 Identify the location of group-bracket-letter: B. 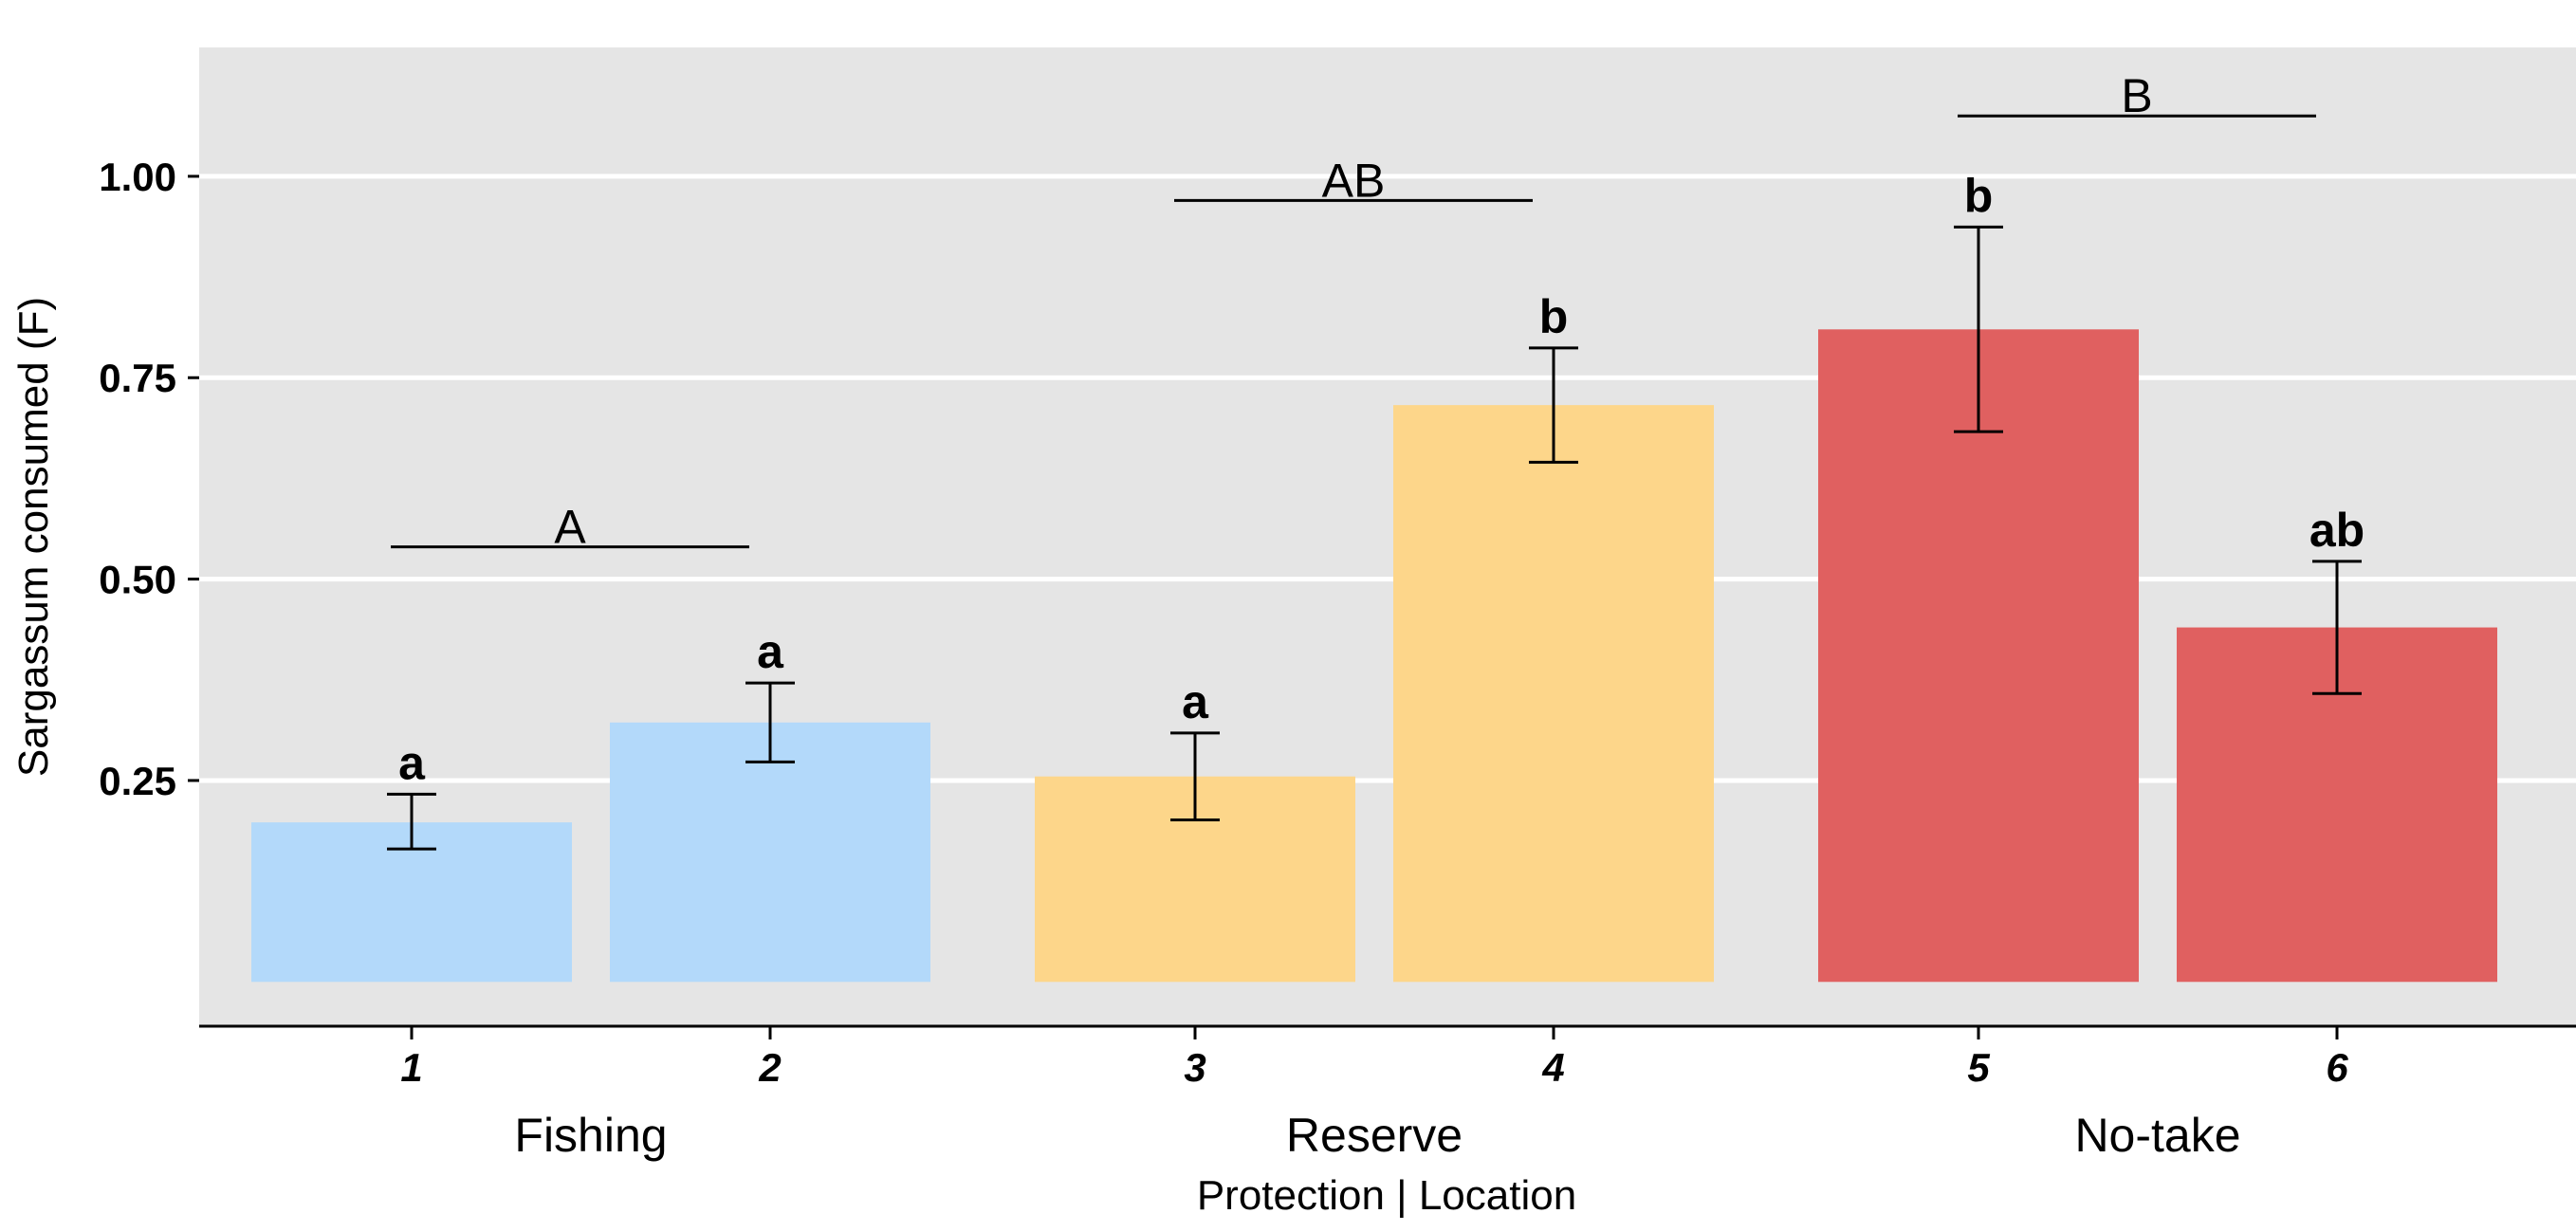
(2136, 95).